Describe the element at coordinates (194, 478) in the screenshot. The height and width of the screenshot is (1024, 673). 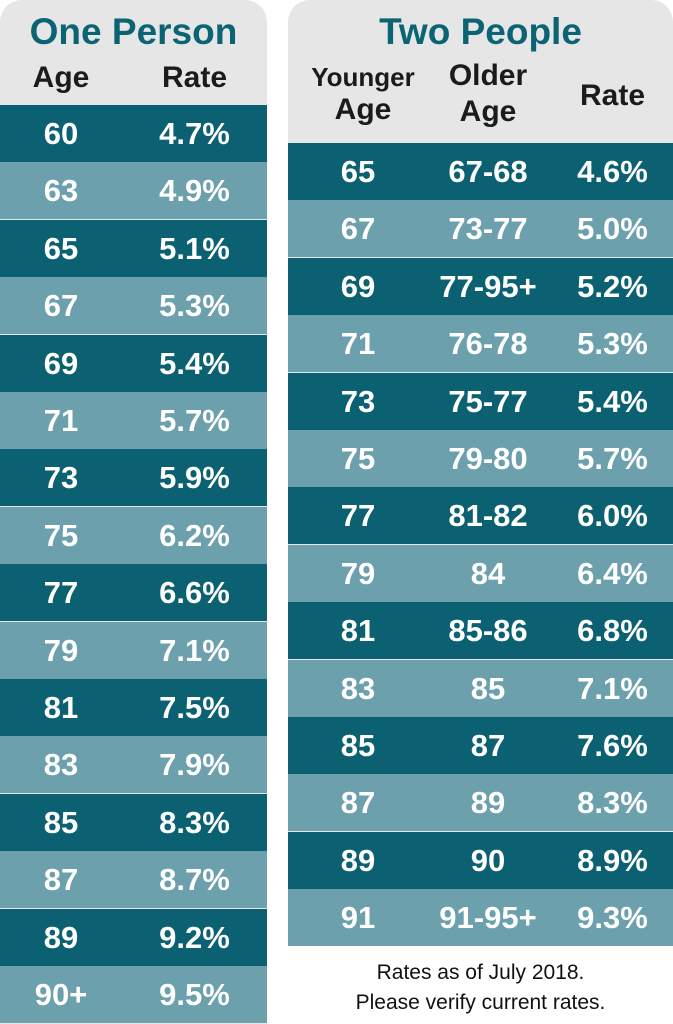
I see `rate-cell: 5.9%` at that location.